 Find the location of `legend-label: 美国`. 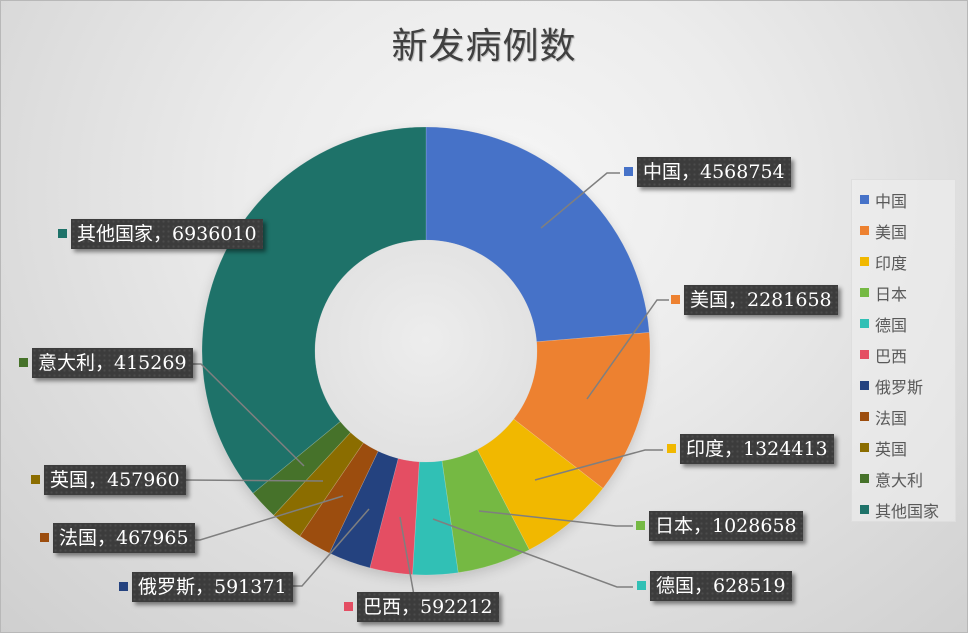

legend-label: 美国 is located at coordinates (891, 232).